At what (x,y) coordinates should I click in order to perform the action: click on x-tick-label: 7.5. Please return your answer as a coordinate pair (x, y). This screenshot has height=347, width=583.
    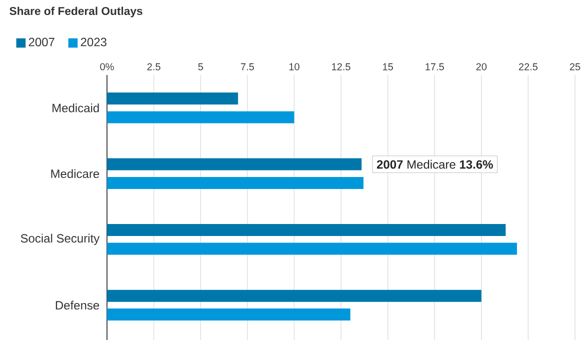
    Looking at the image, I should click on (247, 66).